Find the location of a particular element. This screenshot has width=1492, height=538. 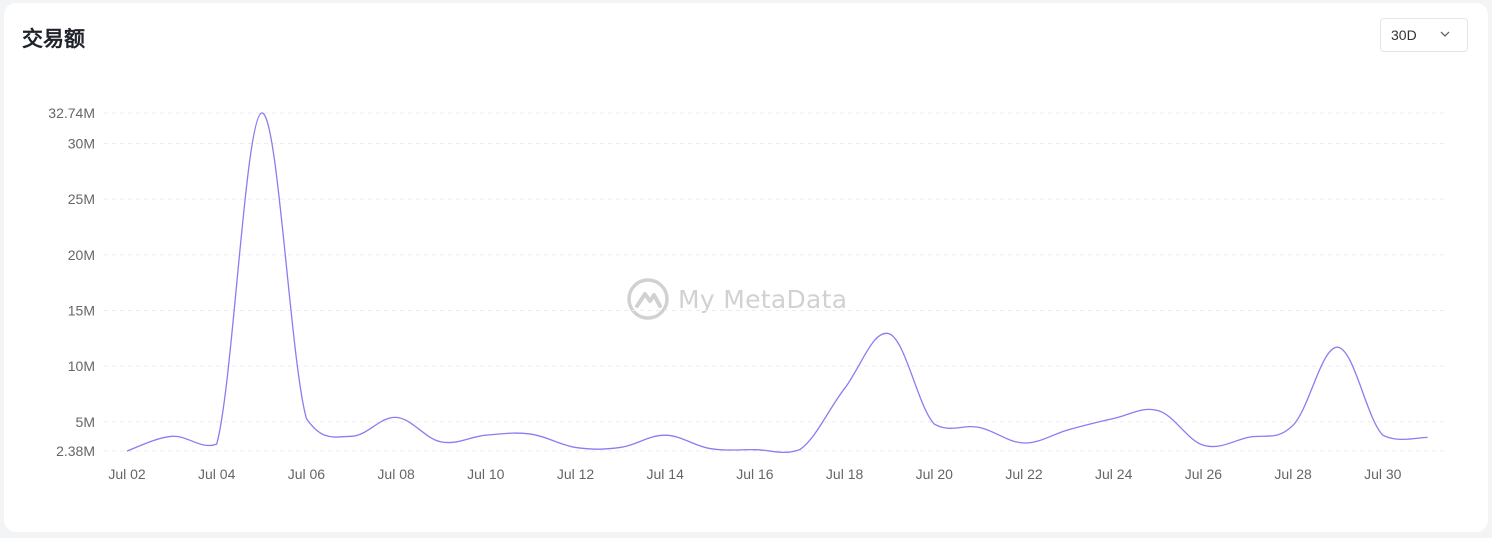

metadata-logo-icon is located at coordinates (648, 299).